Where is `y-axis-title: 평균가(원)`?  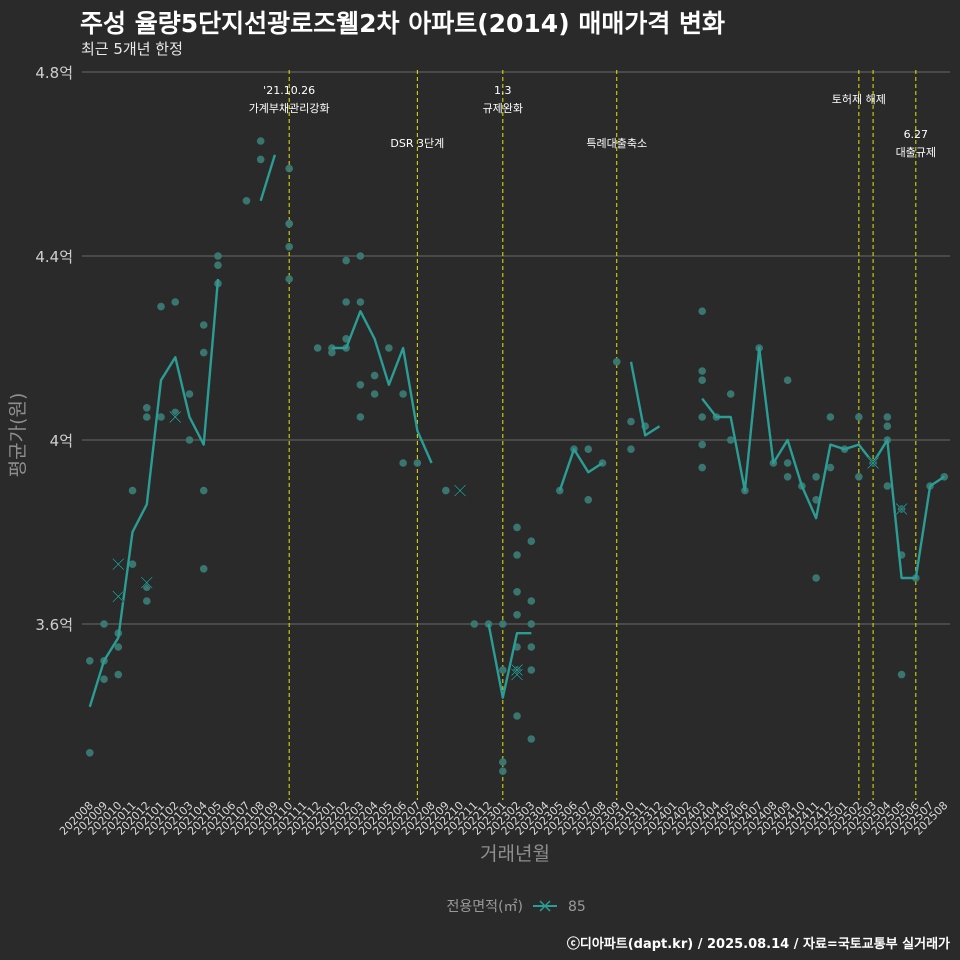
y-axis-title: 평균가(원) is located at coordinates (18, 435).